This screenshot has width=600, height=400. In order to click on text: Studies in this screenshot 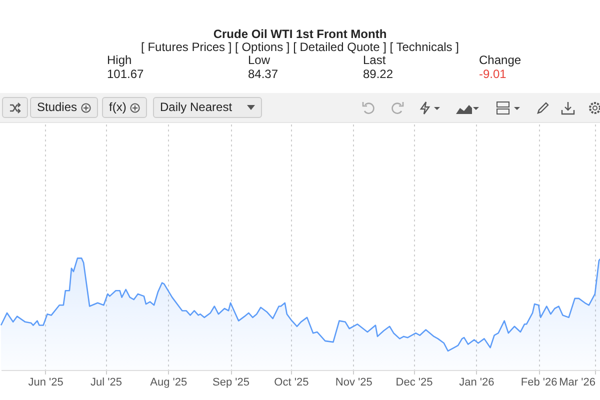, I will do `click(57, 107)`.